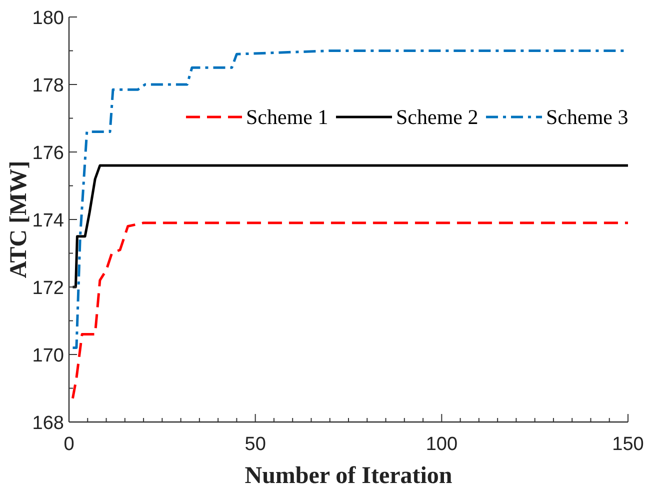 This screenshot has height=495, width=646. I want to click on x-tick-label: 100, so click(442, 444).